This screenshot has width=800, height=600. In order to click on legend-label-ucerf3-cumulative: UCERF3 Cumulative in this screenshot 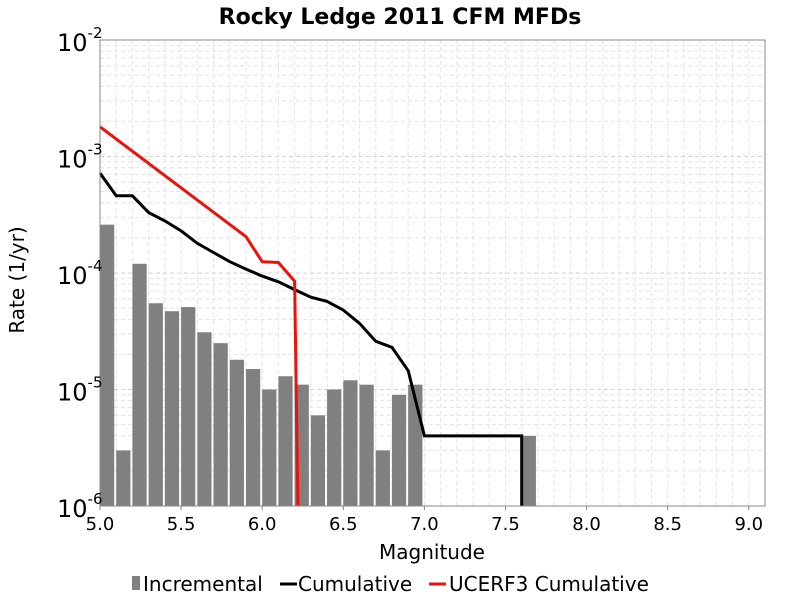, I will do `click(549, 584)`.